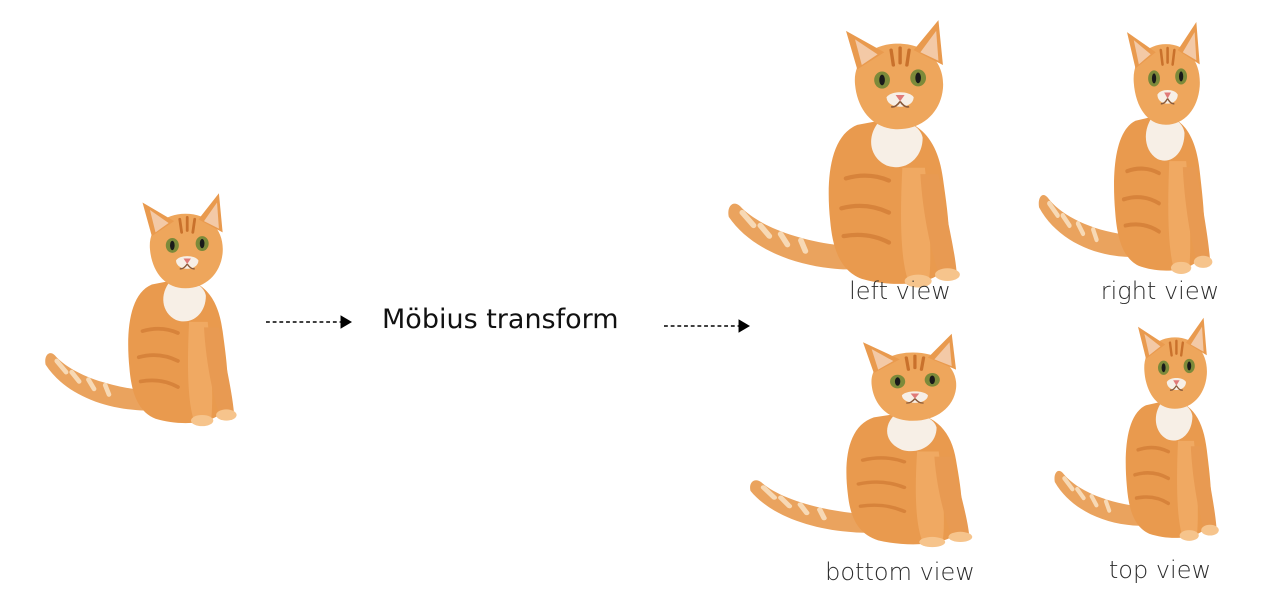 Image resolution: width=1280 pixels, height=603 pixels. Describe the element at coordinates (900, 291) in the screenshot. I see `left-view-label: left view` at that location.